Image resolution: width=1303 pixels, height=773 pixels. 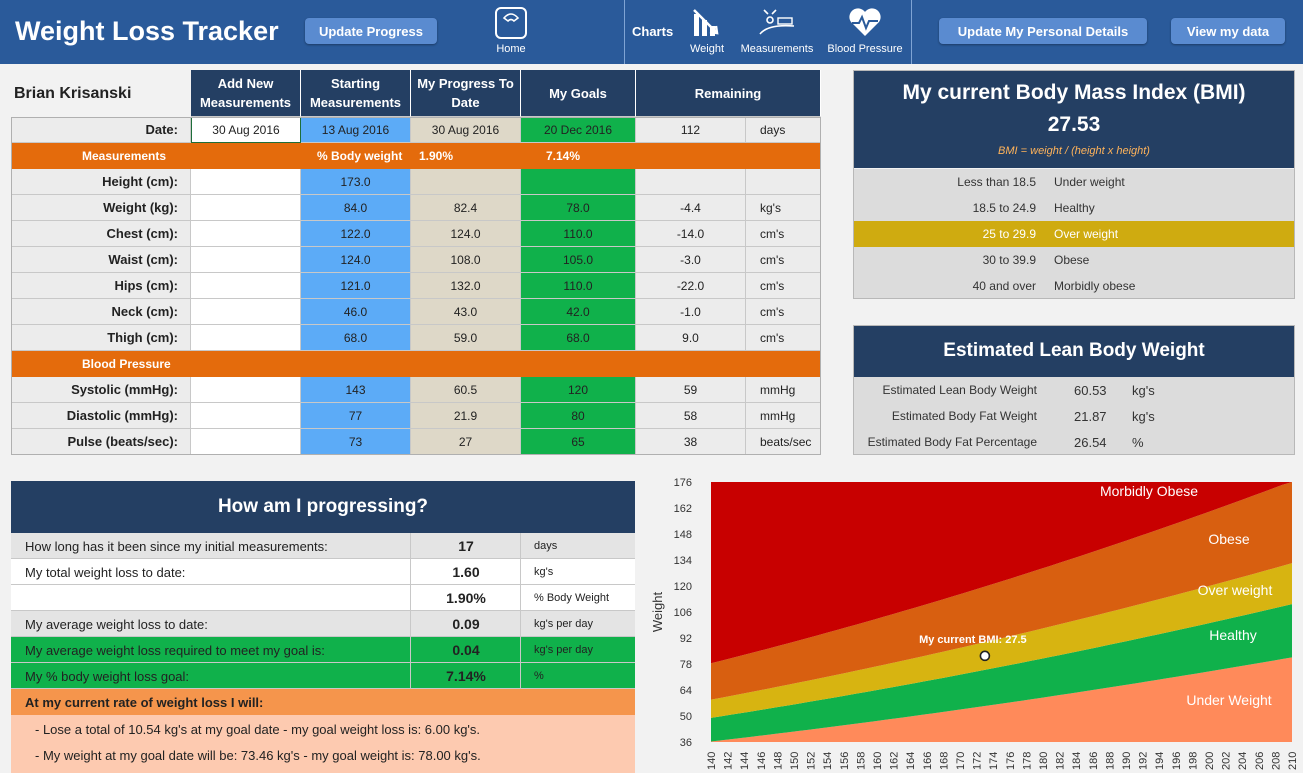 What do you see at coordinates (101, 338) in the screenshot?
I see `row-label: Thigh (cm):` at bounding box center [101, 338].